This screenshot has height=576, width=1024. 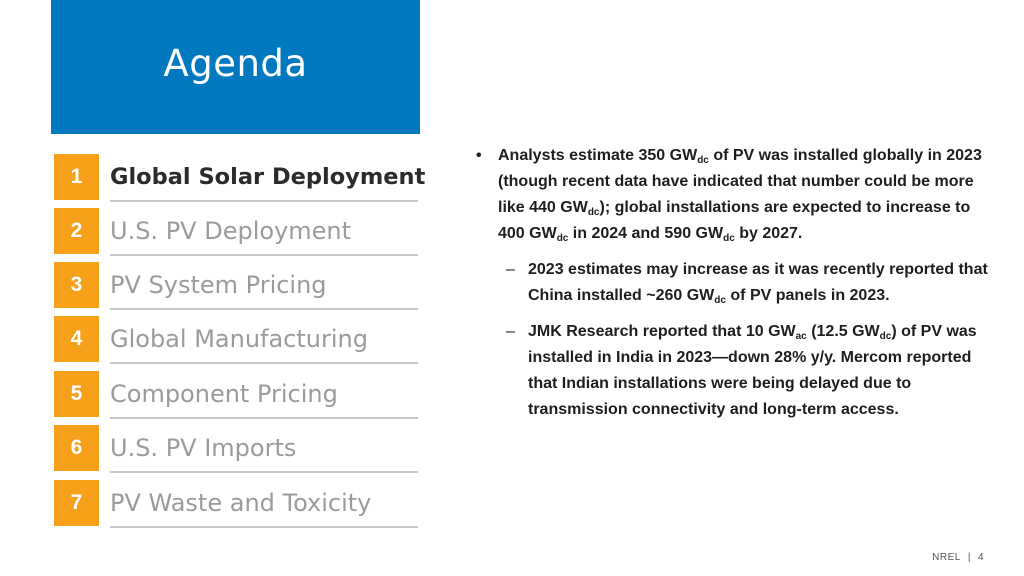 I want to click on slide-footer: NREL | 4, so click(x=958, y=557).